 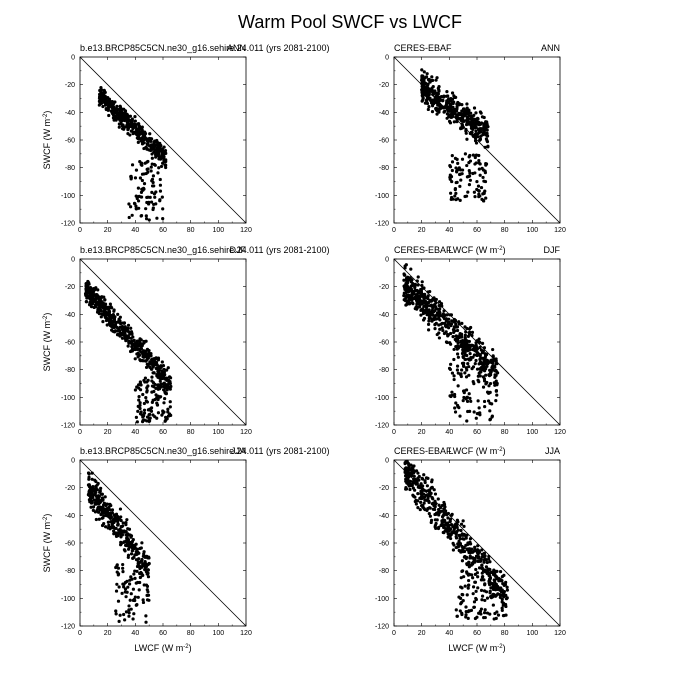 I want to click on panel-right-title: JJA, so click(x=238, y=451).